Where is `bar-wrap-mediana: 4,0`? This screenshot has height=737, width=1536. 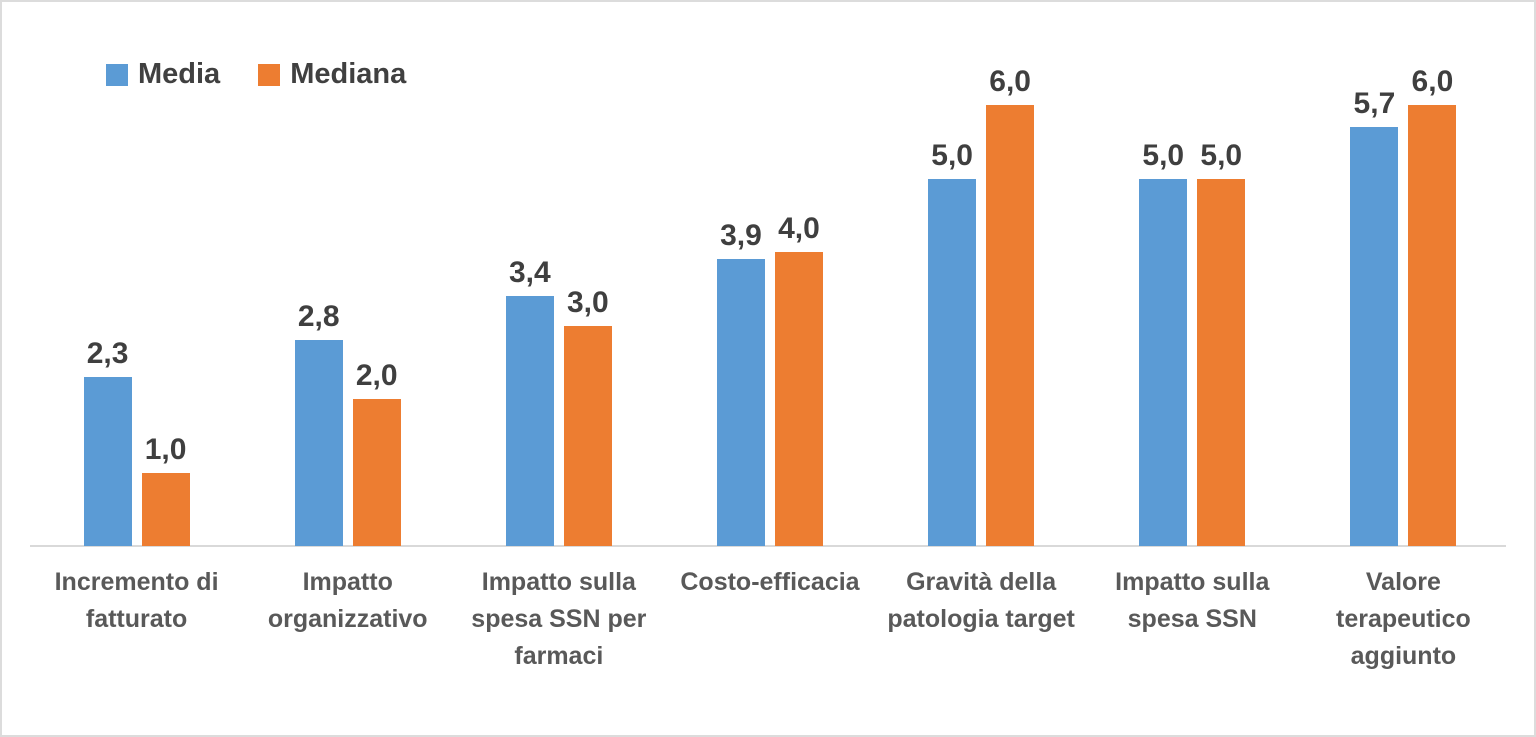 bar-wrap-mediana: 4,0 is located at coordinates (798, 379).